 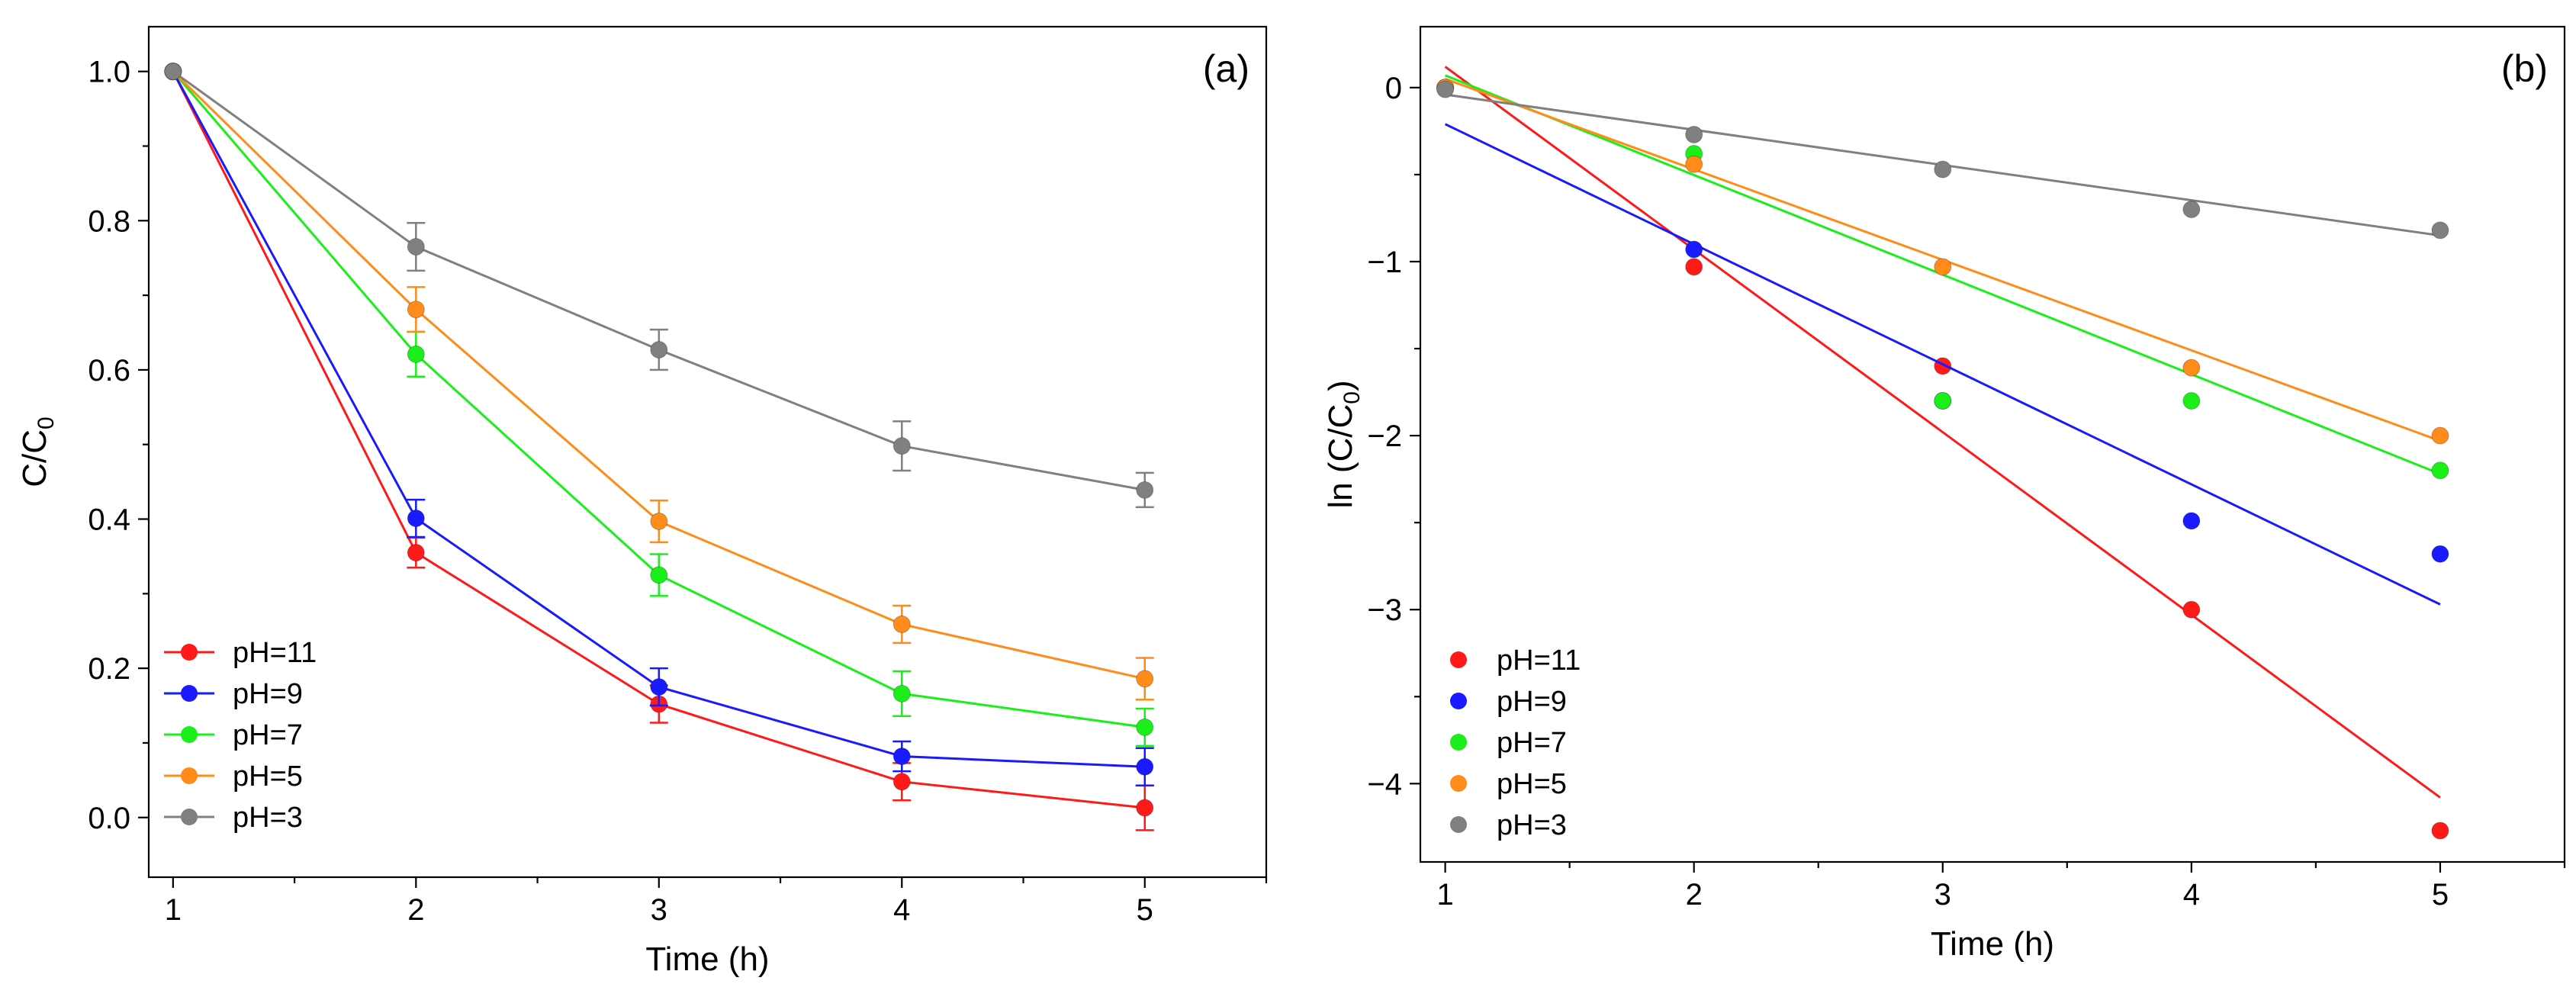 What do you see at coordinates (1384, 610) in the screenshot?
I see `y-tick-label: −3` at bounding box center [1384, 610].